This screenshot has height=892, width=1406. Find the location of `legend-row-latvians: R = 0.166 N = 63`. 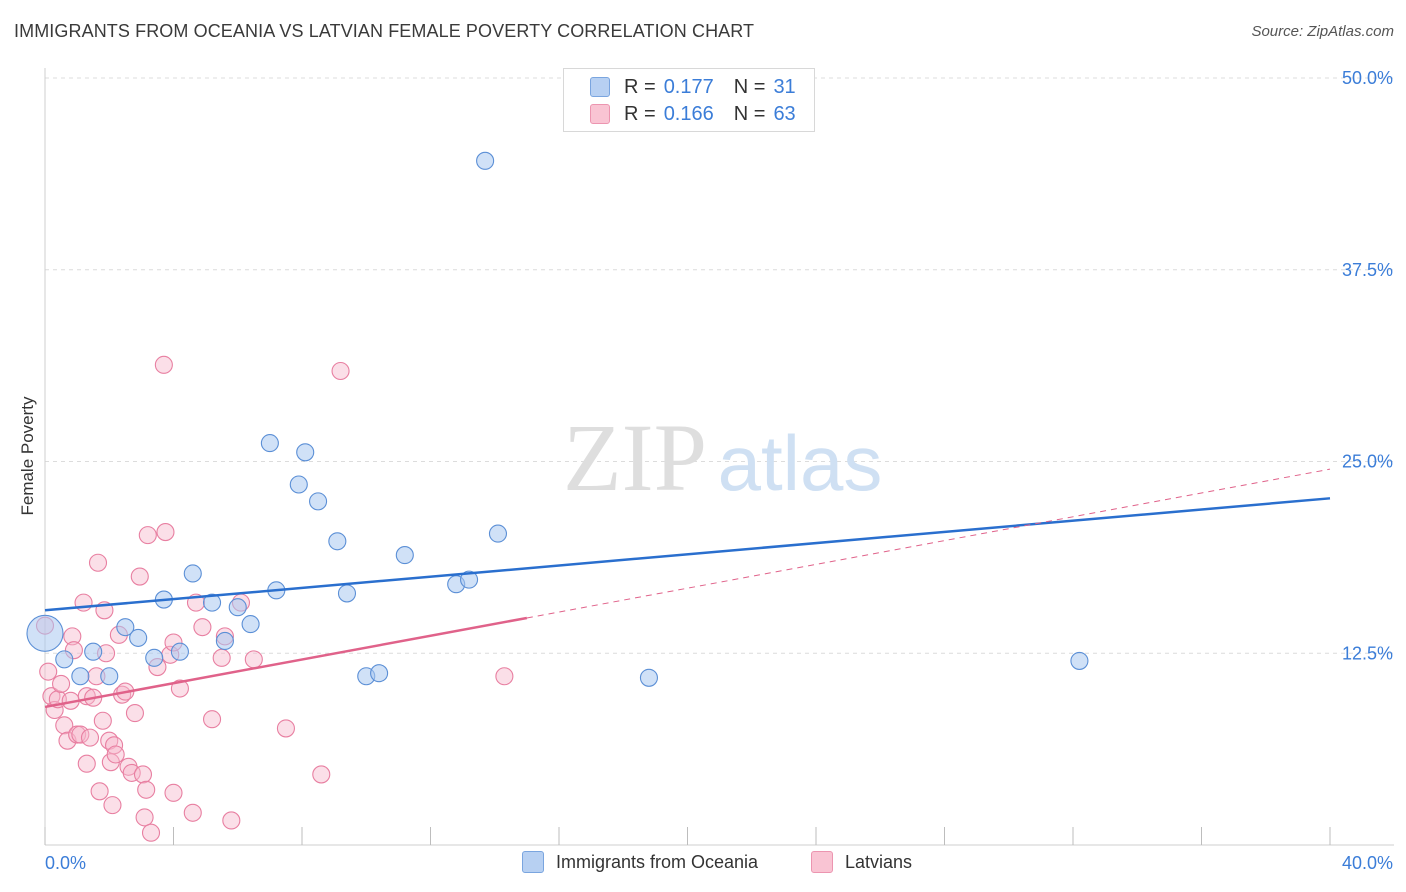

legend-row-latvians: R = 0.166 N = 63 is located at coordinates (693, 114).